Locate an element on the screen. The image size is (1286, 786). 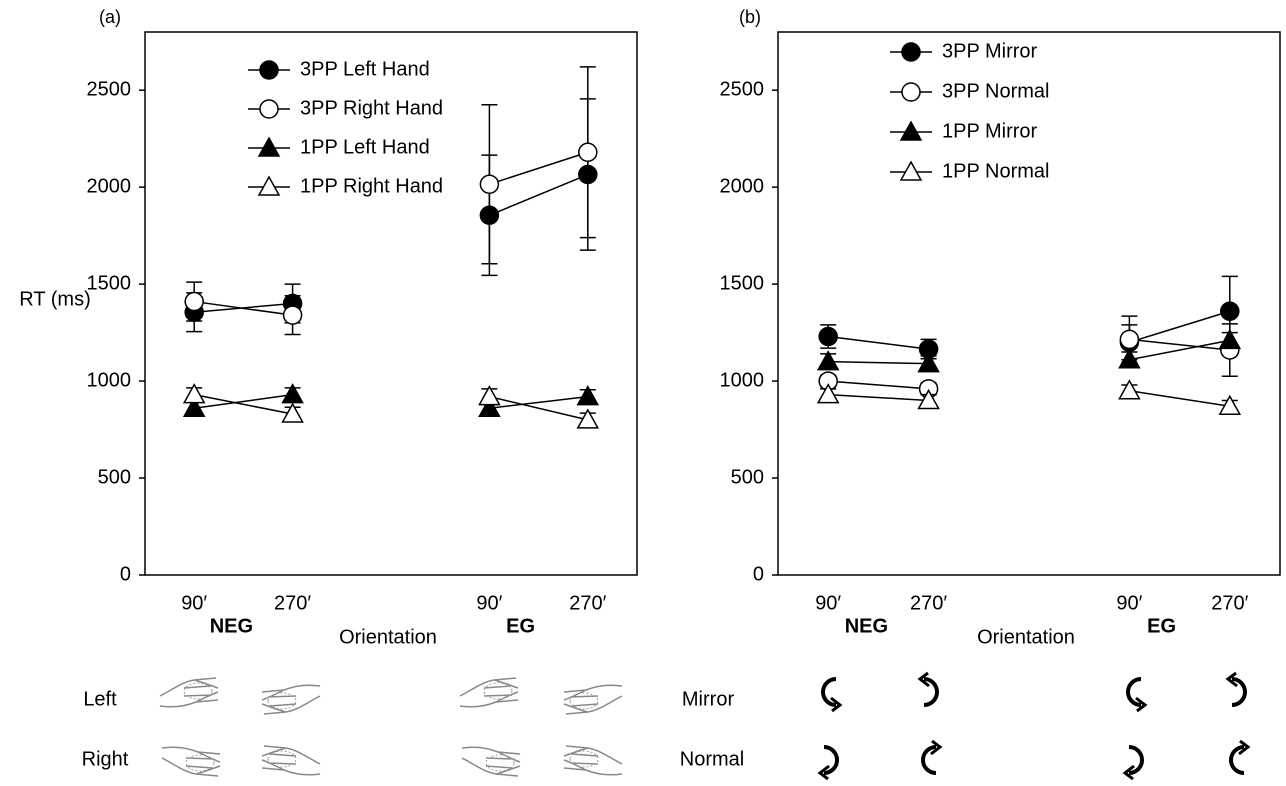
legend-label: 3PP Mirror is located at coordinates (990, 51).